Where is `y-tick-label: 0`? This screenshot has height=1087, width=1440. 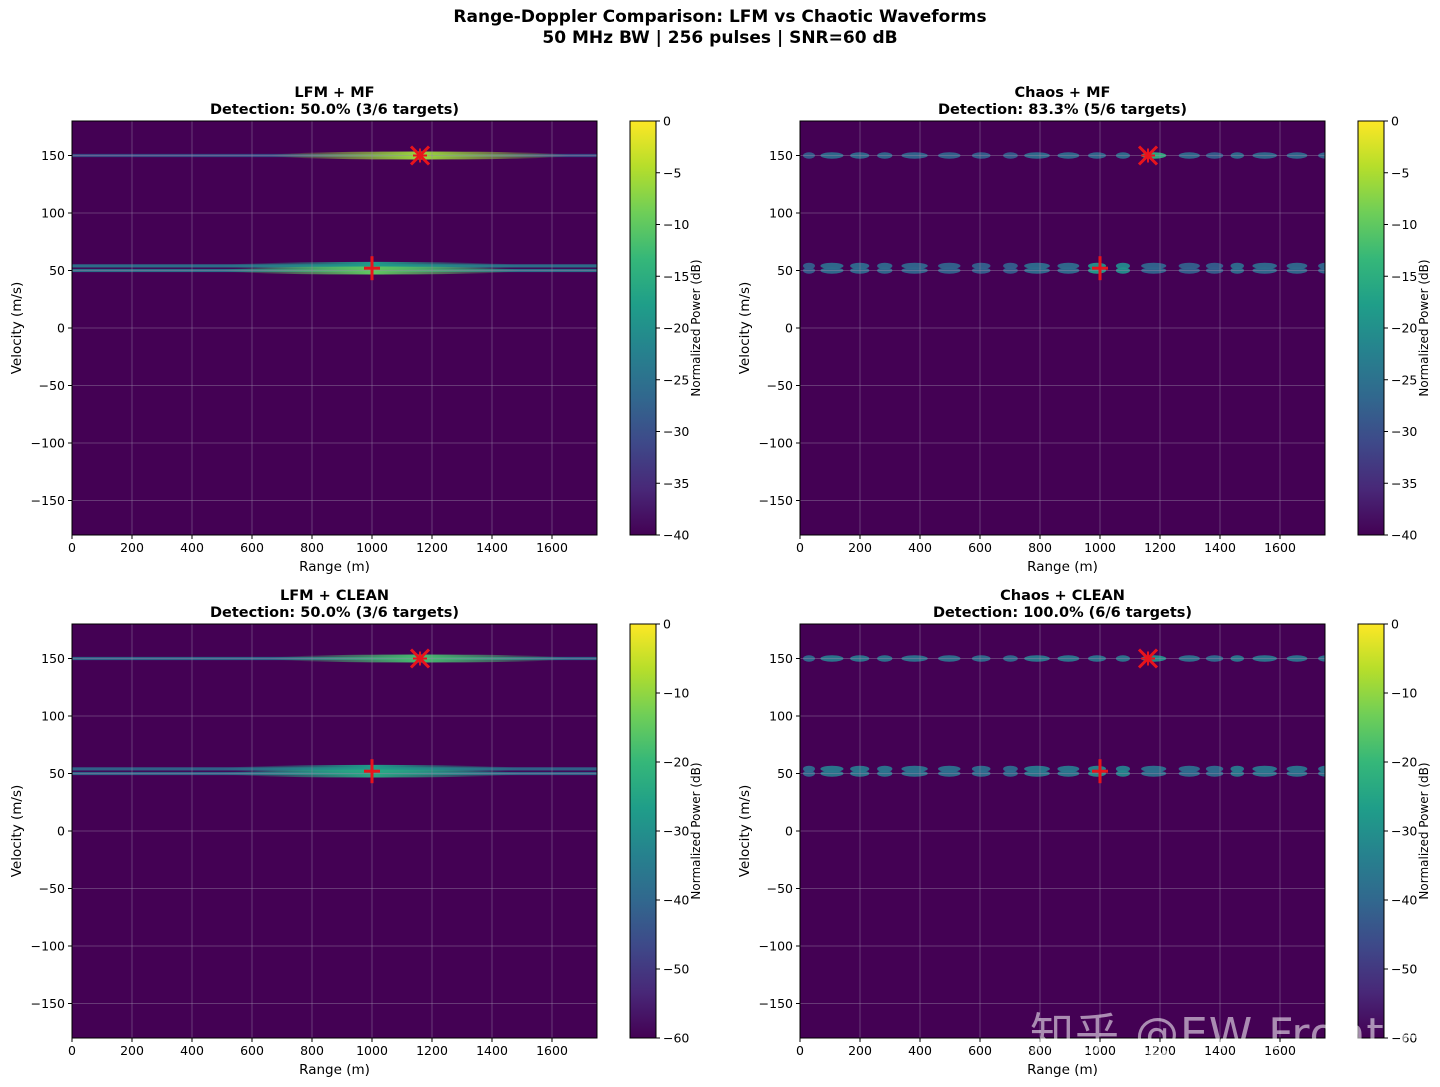
y-tick-label: 0 is located at coordinates (789, 328).